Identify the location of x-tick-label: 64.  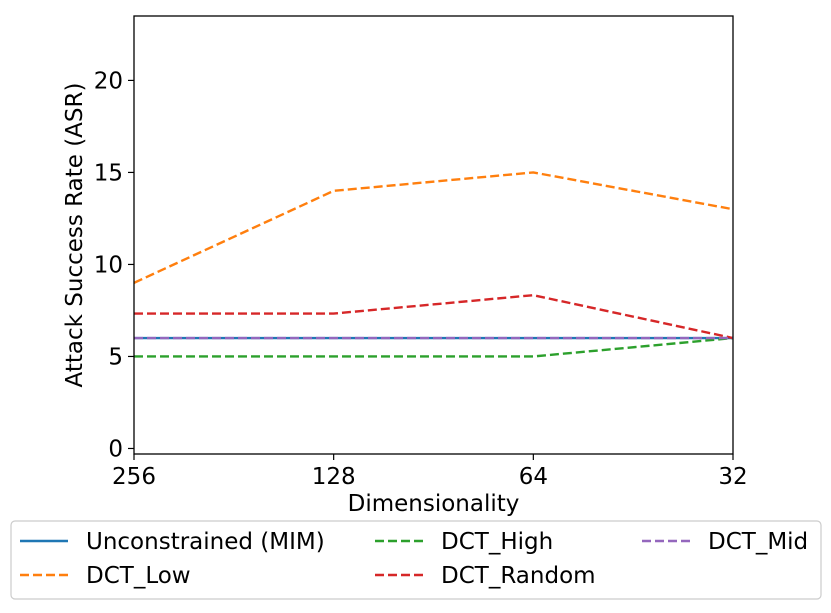
(533, 477).